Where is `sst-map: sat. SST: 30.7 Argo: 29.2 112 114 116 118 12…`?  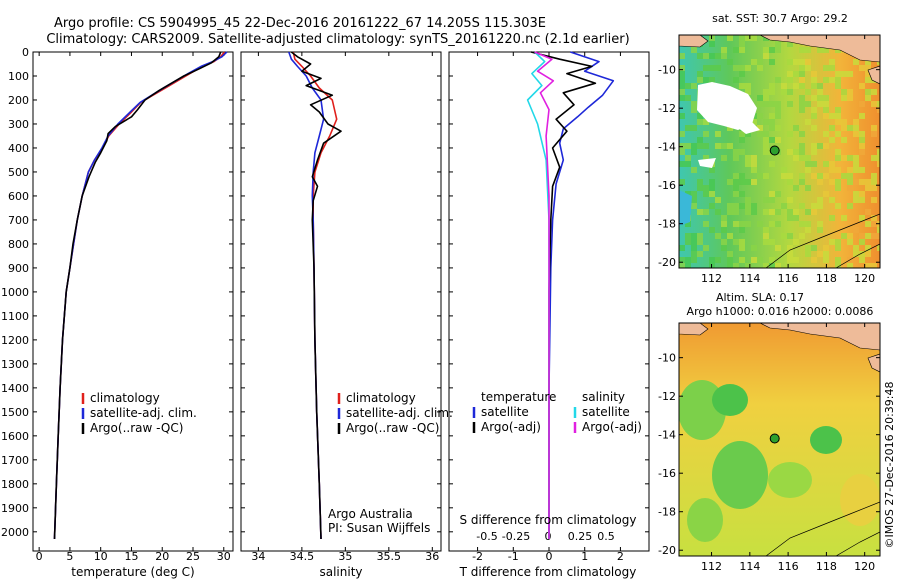
sst-map: sat. SST: 30.7 Argo: 29.2 112 114 116 118 12… is located at coordinates (769, 148).